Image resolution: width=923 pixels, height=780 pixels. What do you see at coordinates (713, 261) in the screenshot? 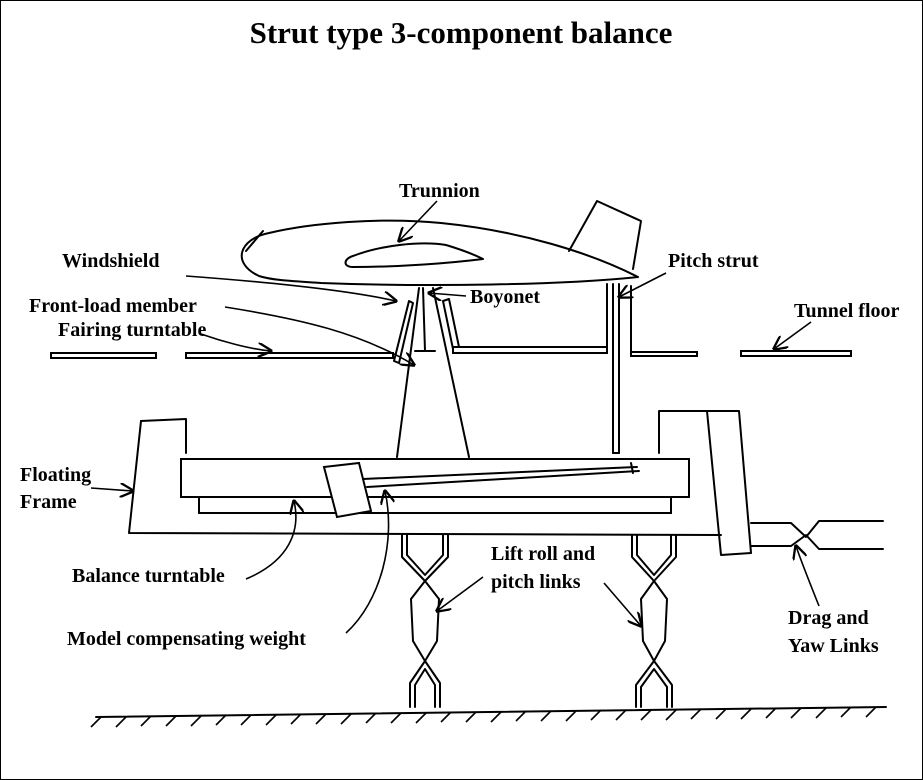
I see `label-pitch-strut: Pitch strut` at bounding box center [713, 261].